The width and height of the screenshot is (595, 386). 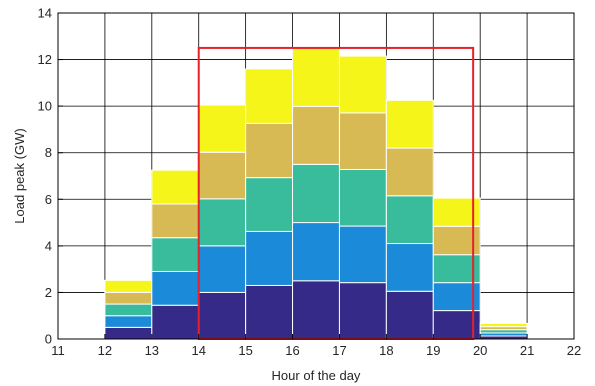 I want to click on x-tick-label: 20, so click(x=480, y=350).